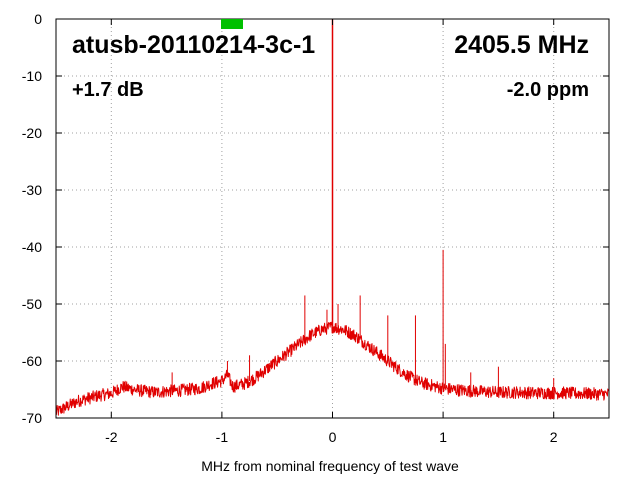  Describe the element at coordinates (443, 437) in the screenshot. I see `x-tick-label: 1` at that location.